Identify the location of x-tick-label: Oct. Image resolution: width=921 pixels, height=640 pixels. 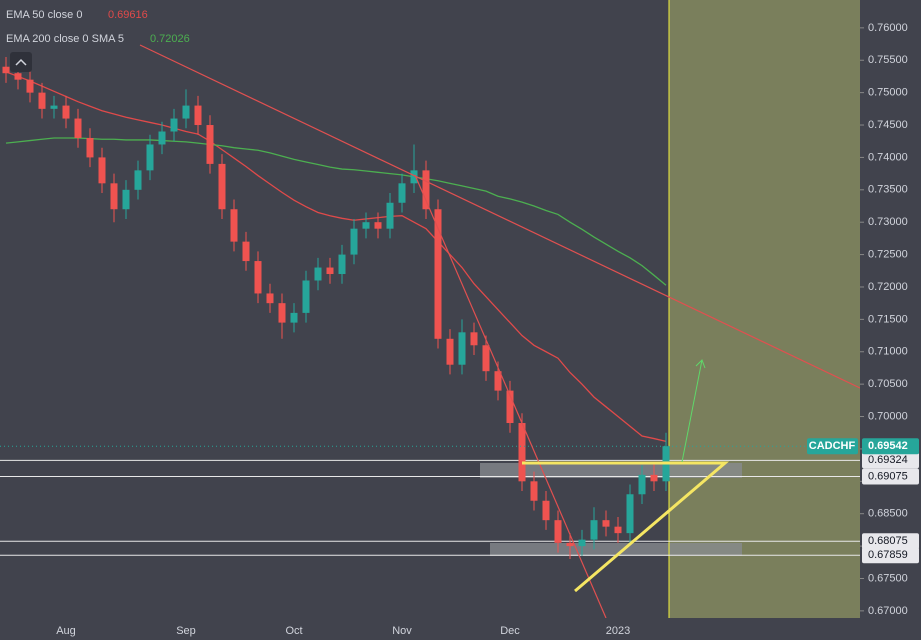
(293, 631).